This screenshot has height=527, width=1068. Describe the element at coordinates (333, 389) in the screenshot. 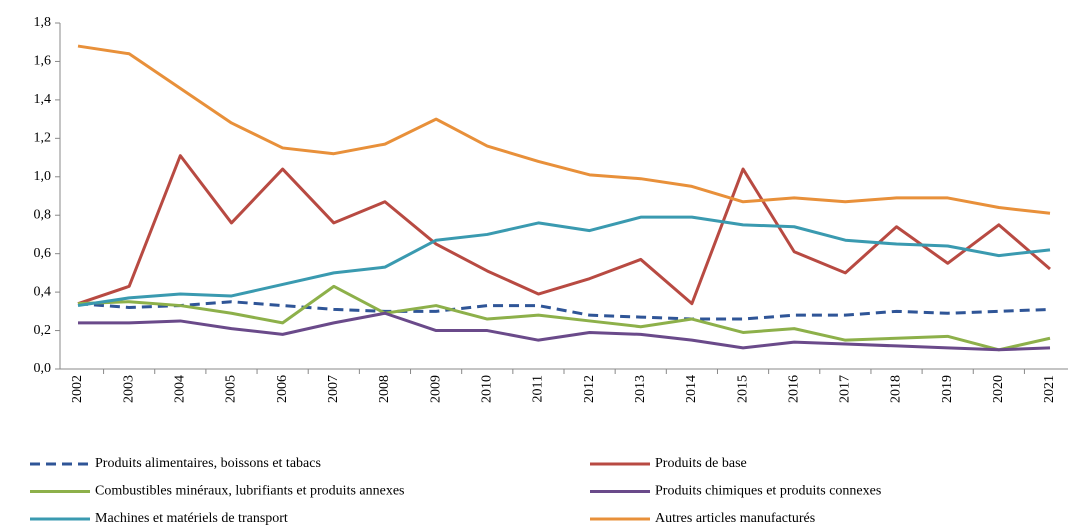

I see `x-tick-label: 2007` at that location.